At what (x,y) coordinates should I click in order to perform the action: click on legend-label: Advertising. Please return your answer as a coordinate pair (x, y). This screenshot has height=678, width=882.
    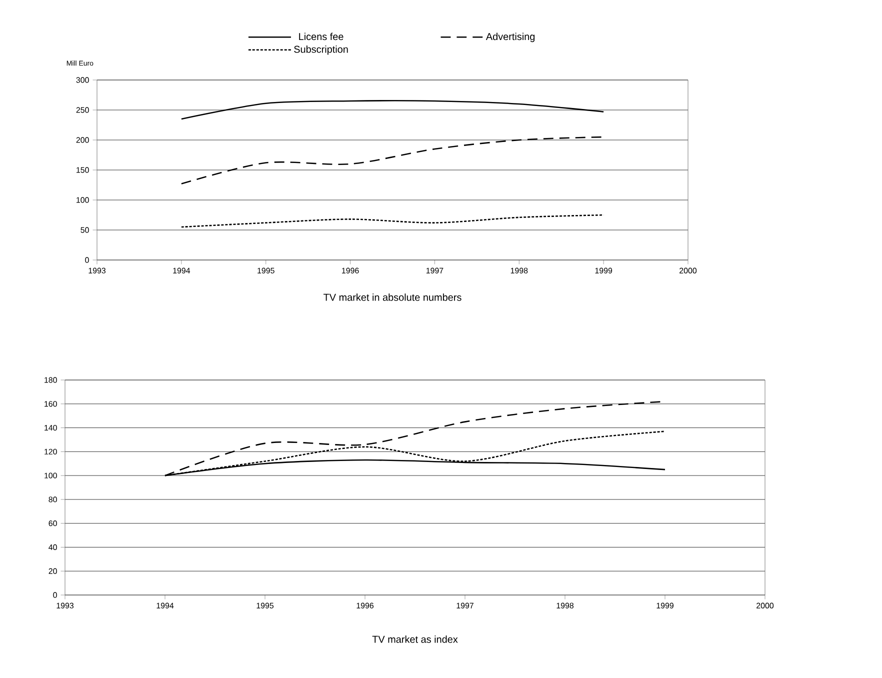
    Looking at the image, I should click on (510, 37).